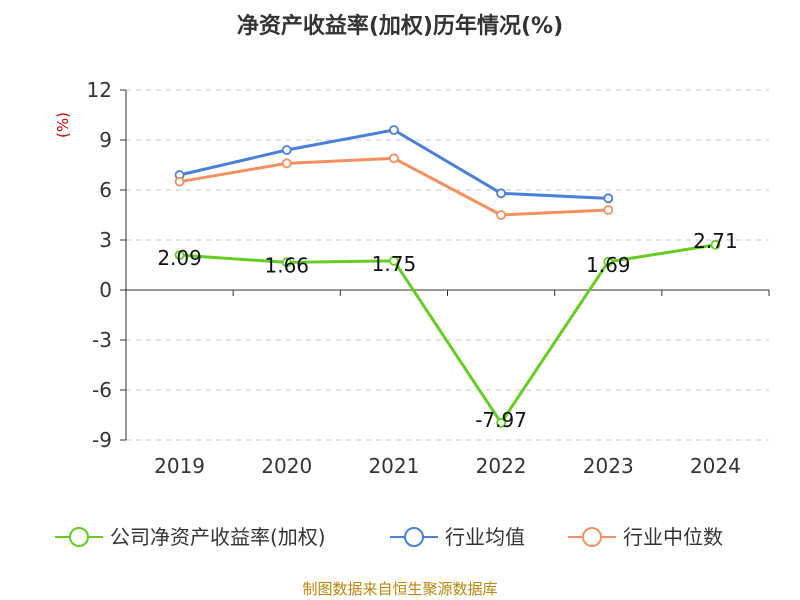 The height and width of the screenshot is (600, 800). What do you see at coordinates (393, 466) in the screenshot?
I see `x-tick-label: 2021` at bounding box center [393, 466].